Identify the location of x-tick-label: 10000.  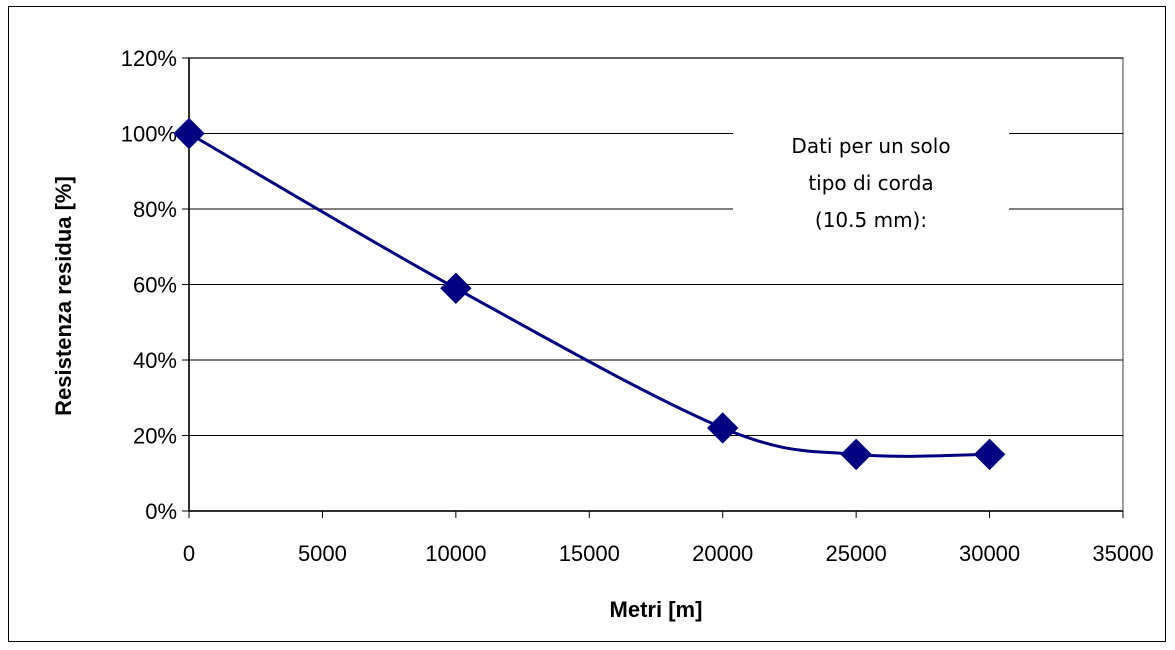
(455, 553).